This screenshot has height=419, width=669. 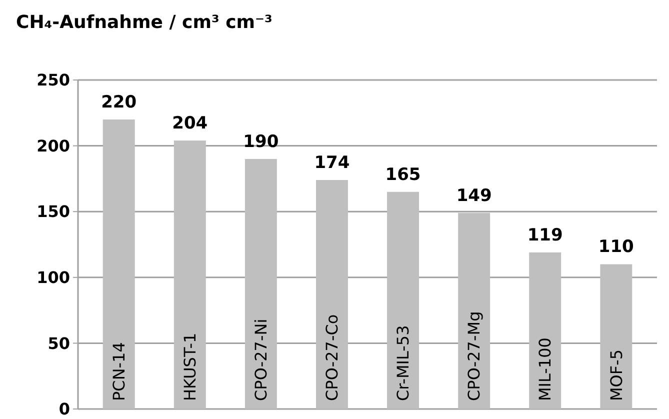 What do you see at coordinates (403, 174) in the screenshot?
I see `data-label: 165` at bounding box center [403, 174].